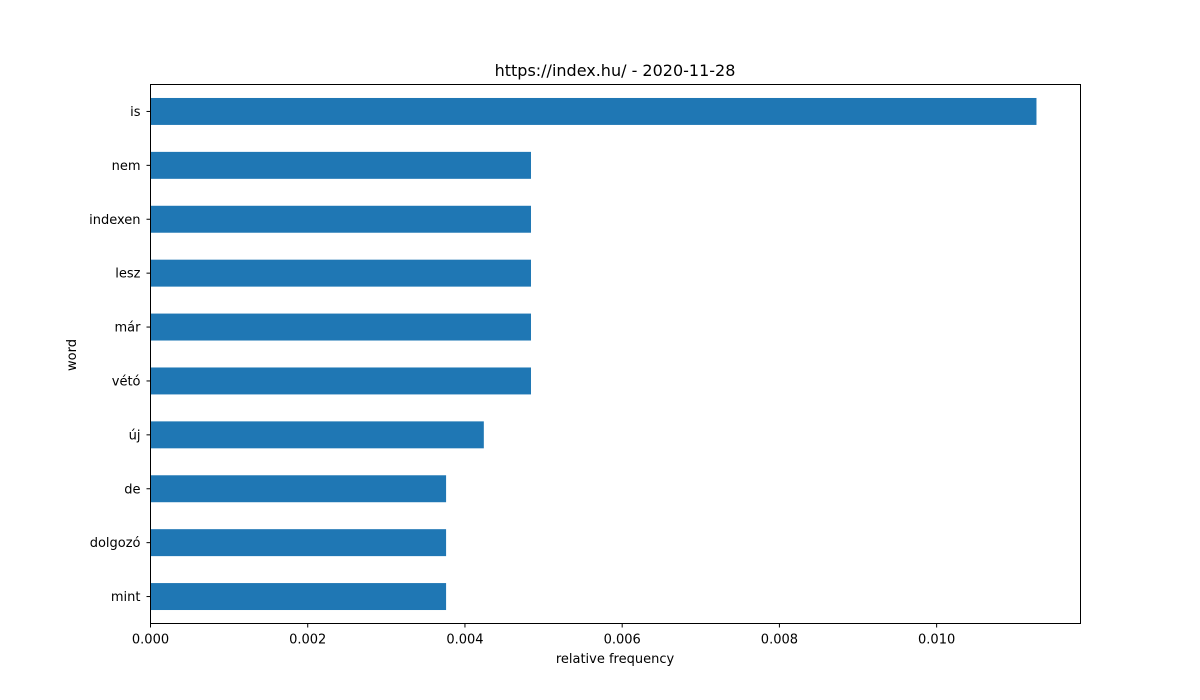  What do you see at coordinates (615, 659) in the screenshot?
I see `x-axis-label: relative frequency` at bounding box center [615, 659].